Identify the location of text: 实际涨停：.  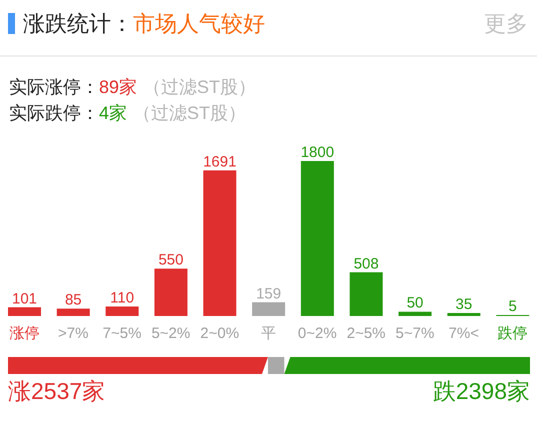
(54, 87).